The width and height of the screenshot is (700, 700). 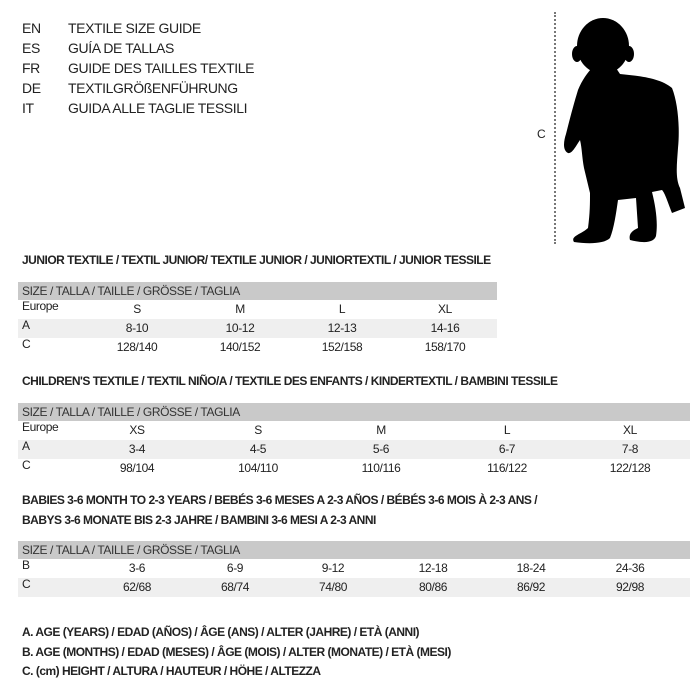 What do you see at coordinates (235, 568) in the screenshot?
I see `table-cell: 6-9` at bounding box center [235, 568].